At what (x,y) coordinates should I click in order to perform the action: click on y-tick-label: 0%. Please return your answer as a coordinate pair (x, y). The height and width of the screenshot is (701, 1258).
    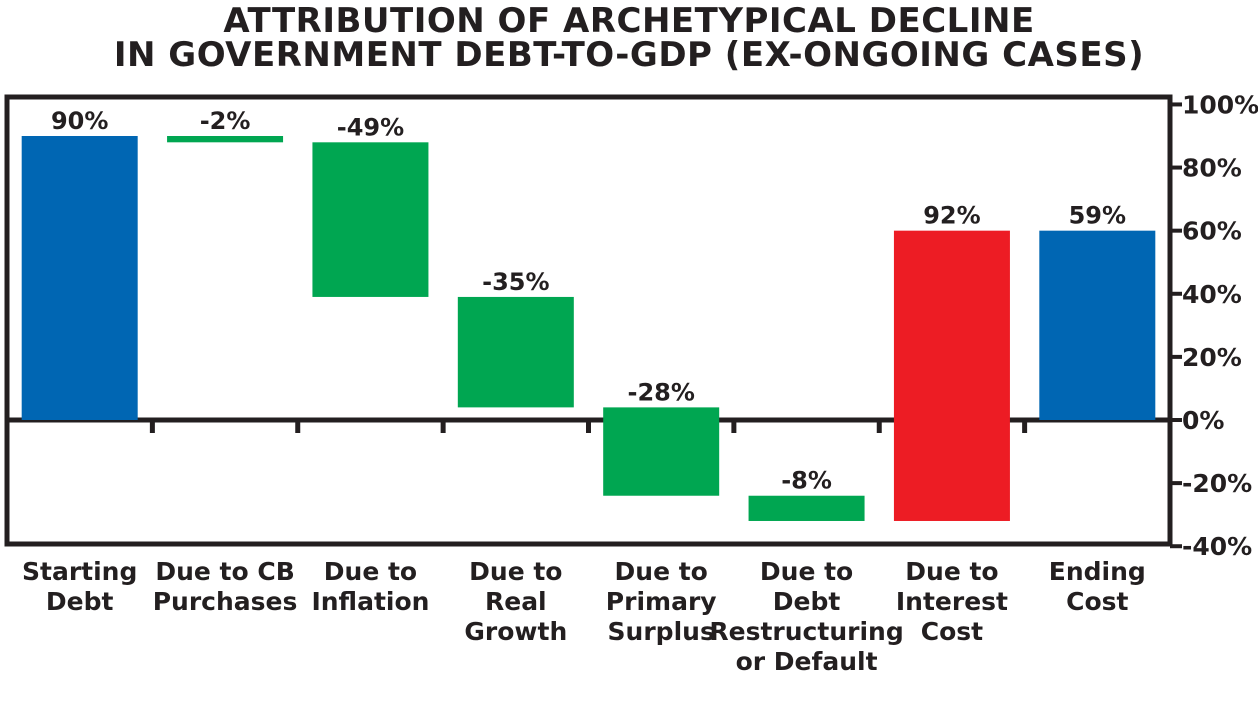
    Looking at the image, I should click on (1203, 420).